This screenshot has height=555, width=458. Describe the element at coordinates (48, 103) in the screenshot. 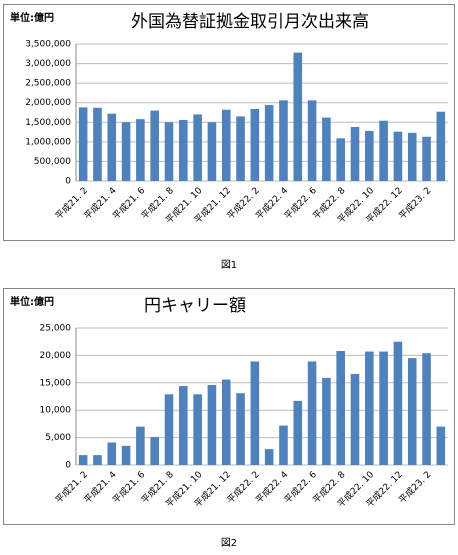

I see `y-tick-label: 2,000,000` at that location.